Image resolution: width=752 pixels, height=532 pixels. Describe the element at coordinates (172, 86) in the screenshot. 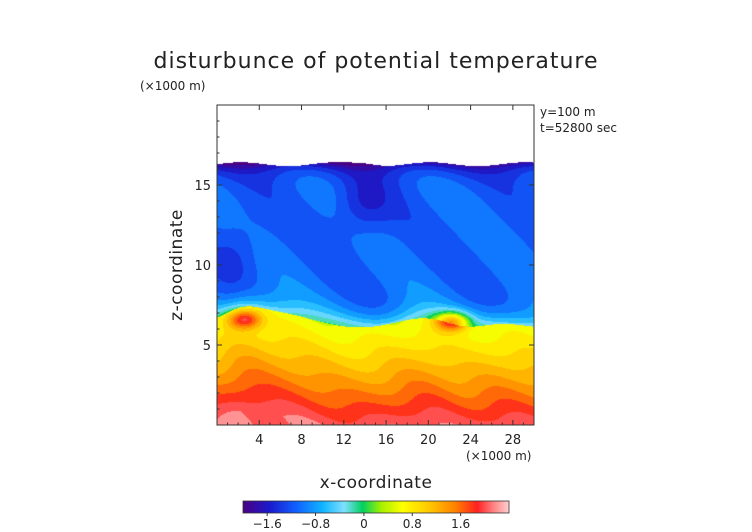

I see `top-scale-label: (×1000 m)` at that location.